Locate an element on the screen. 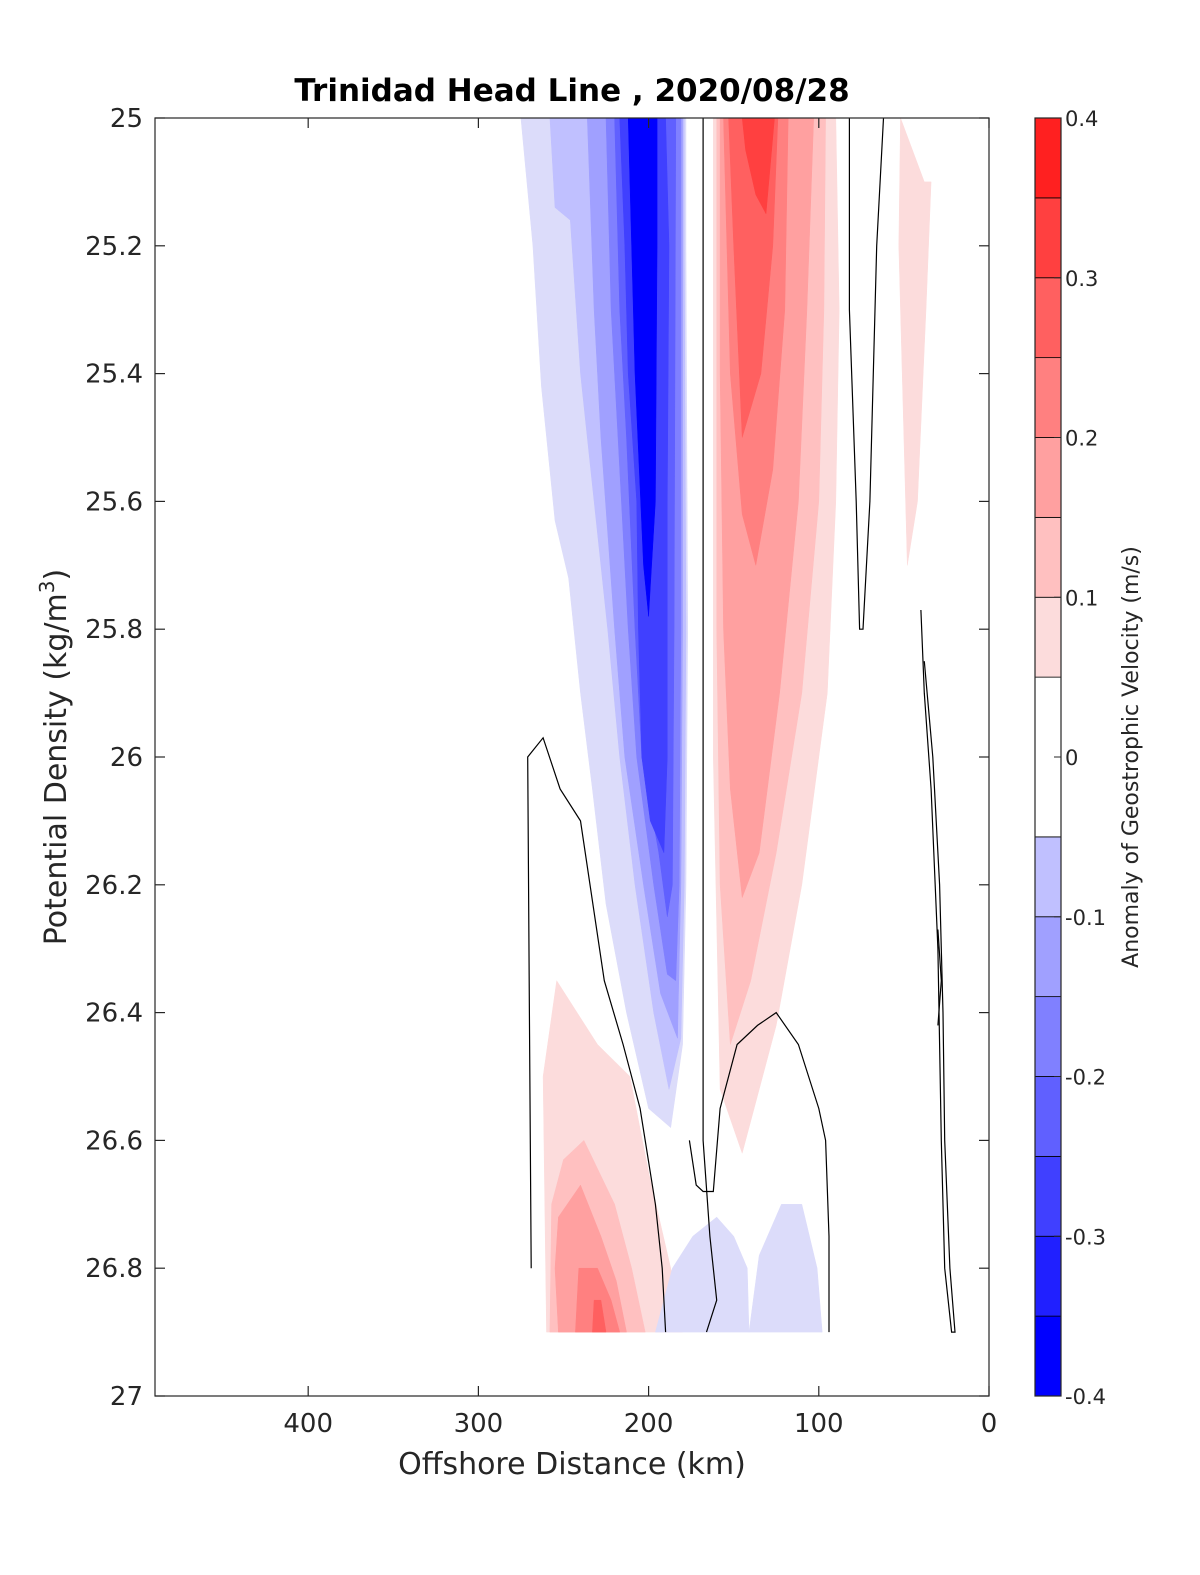  colorbar-tick-label: 0.4 is located at coordinates (1081, 119).